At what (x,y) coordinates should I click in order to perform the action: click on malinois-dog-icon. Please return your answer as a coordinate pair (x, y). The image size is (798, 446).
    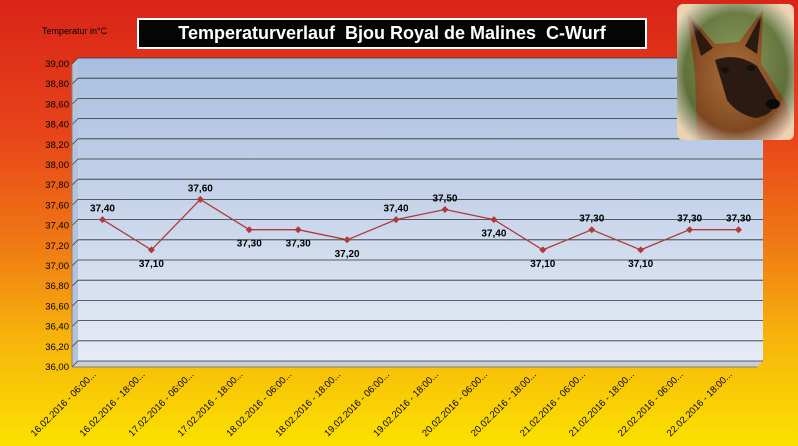
    Looking at the image, I should click on (735, 72).